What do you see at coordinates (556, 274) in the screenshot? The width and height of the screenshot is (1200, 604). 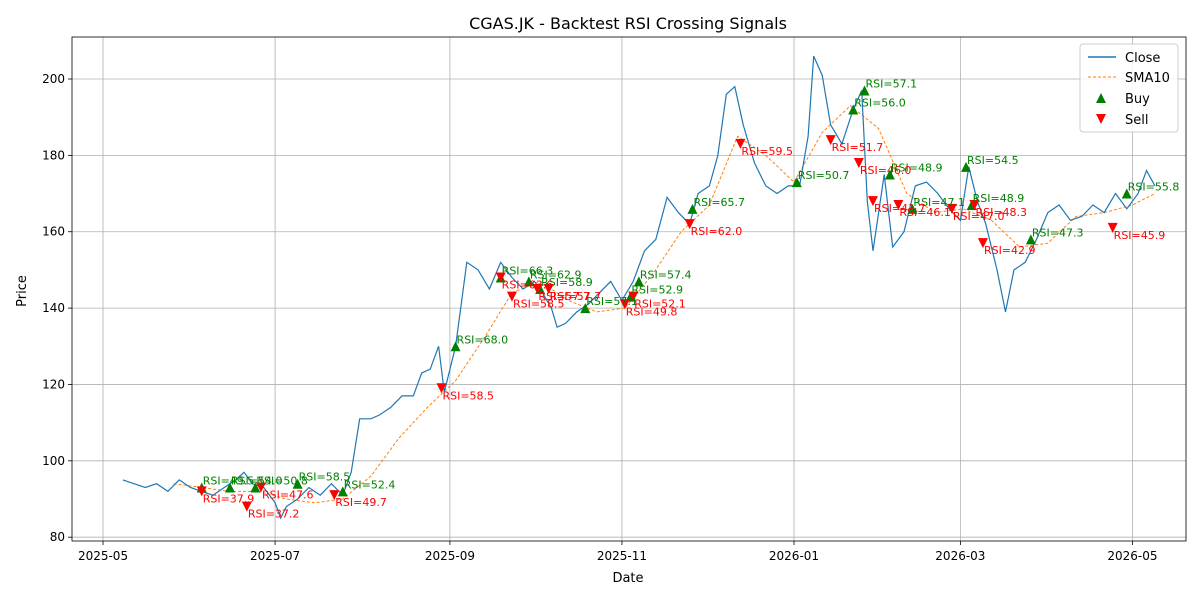 I see `buy-signal-label: RSI=62.9` at bounding box center [556, 274].